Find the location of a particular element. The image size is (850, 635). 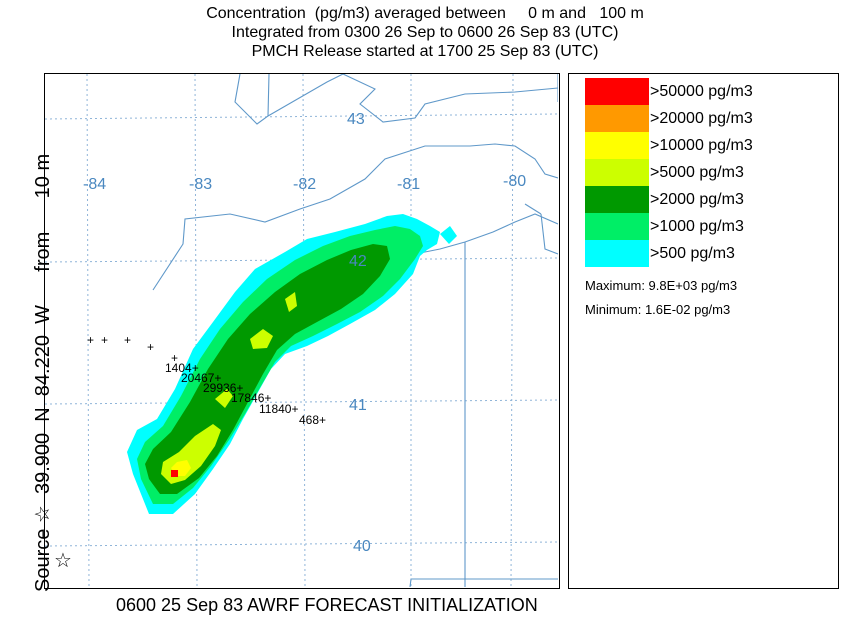

lon-label: -84 is located at coordinates (94, 184).